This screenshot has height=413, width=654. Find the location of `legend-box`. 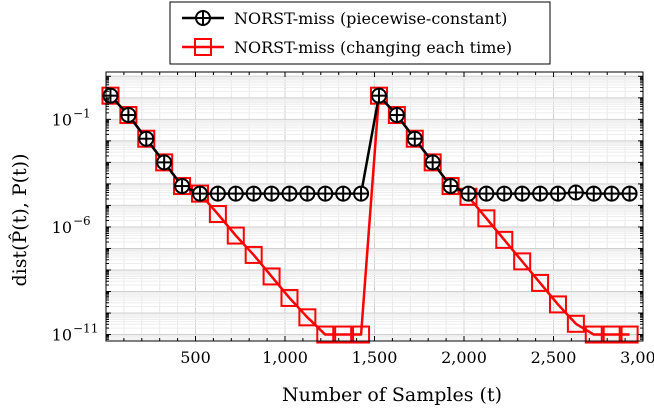

legend-box is located at coordinates (360, 33).